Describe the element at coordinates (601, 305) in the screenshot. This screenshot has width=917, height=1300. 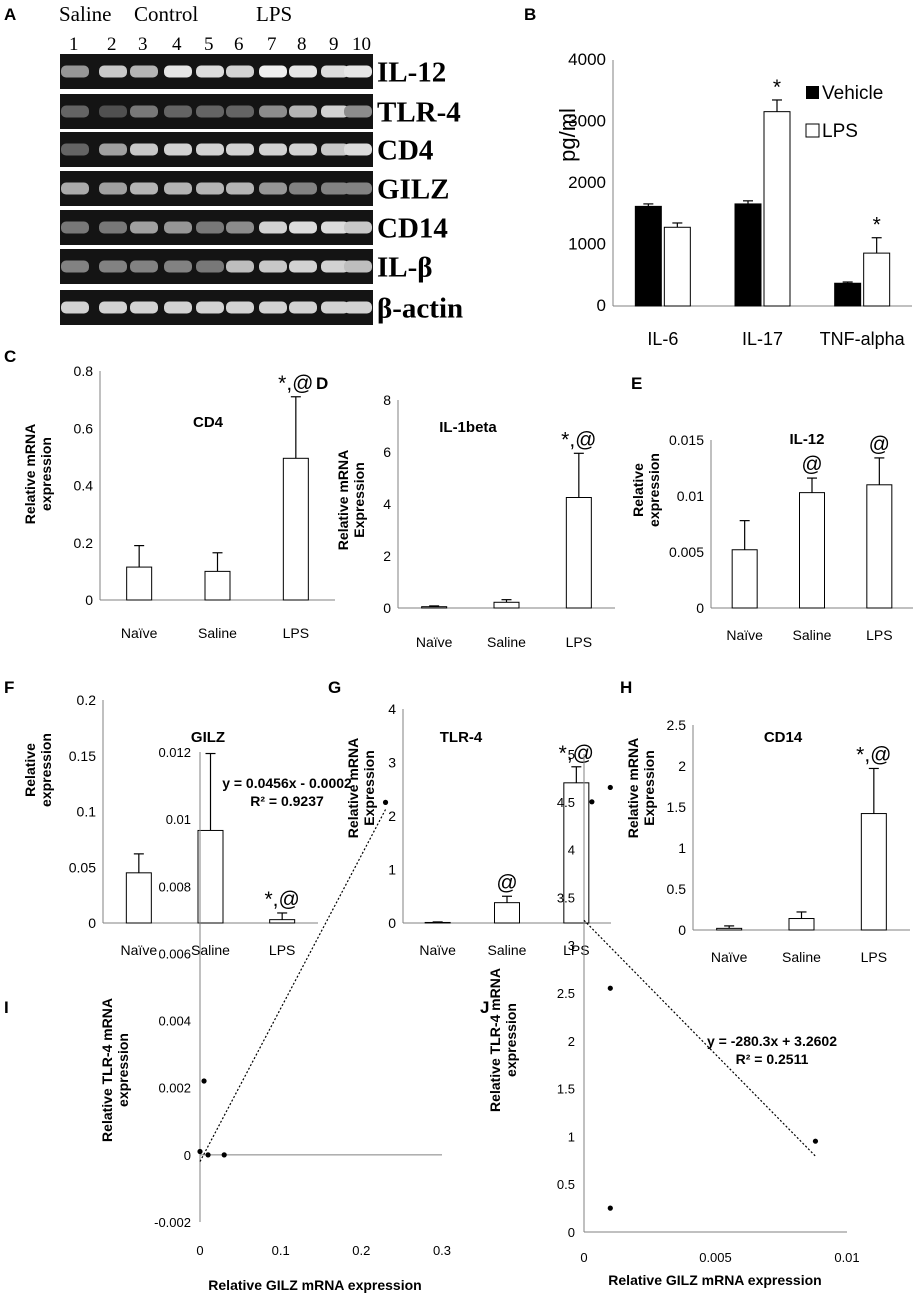
I see `panel-b-ytick-0: 0` at that location.